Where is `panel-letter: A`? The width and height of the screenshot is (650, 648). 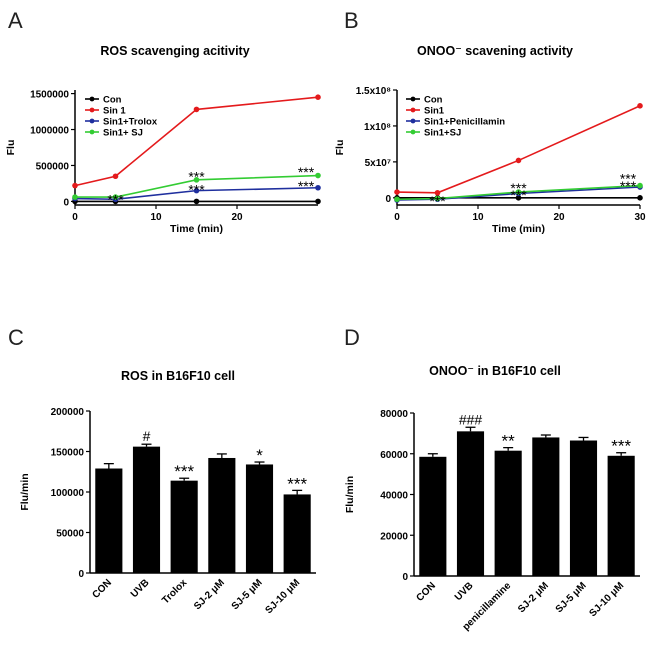
panel-letter: A is located at coordinates (15, 20).